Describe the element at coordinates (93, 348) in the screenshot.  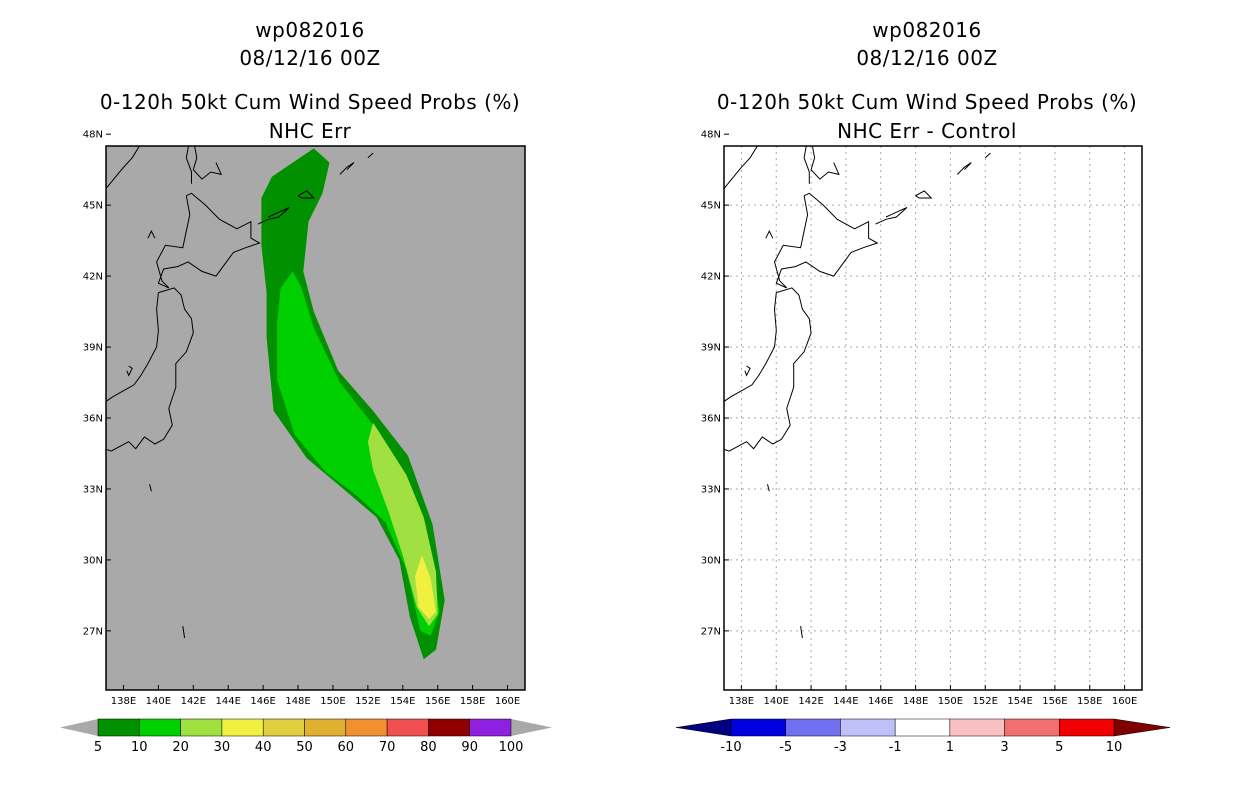
I see `y-tick-label: 39N` at that location.